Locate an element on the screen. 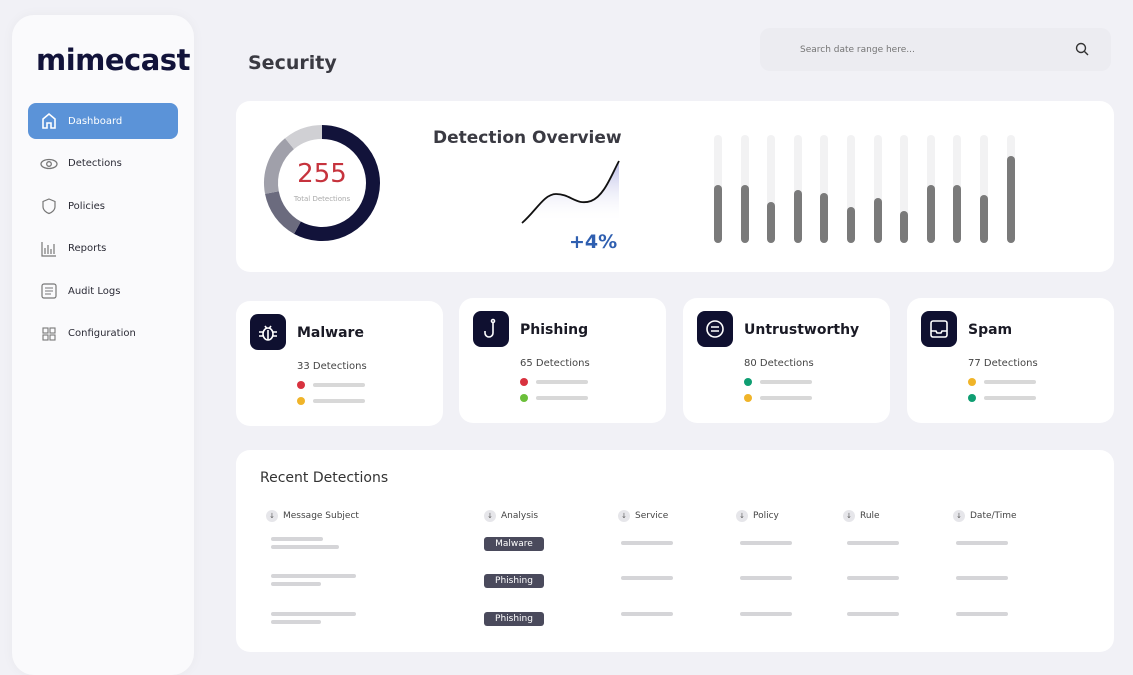  eye-icon is located at coordinates (49, 163).